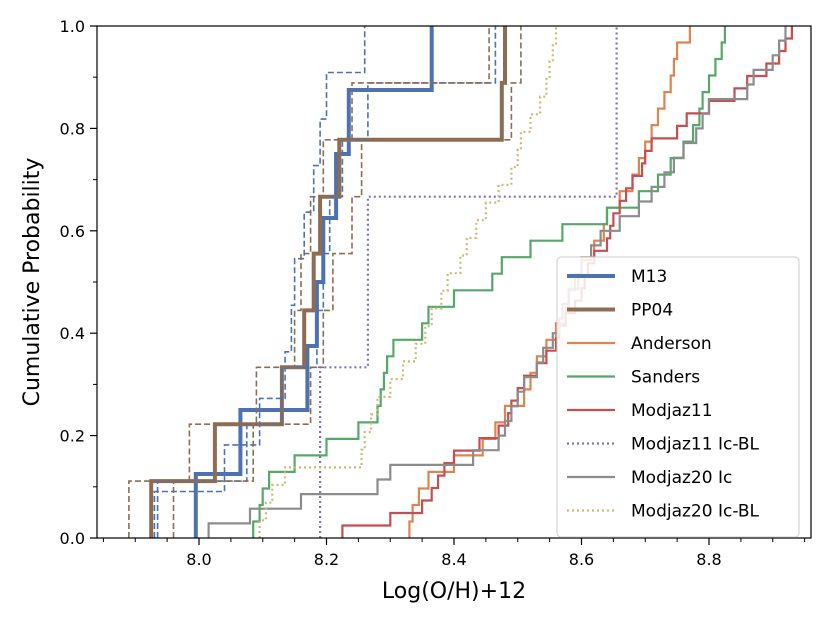 This screenshot has width=830, height=623. What do you see at coordinates (649, 277) in the screenshot?
I see `legend-label-m13: M13` at bounding box center [649, 277].